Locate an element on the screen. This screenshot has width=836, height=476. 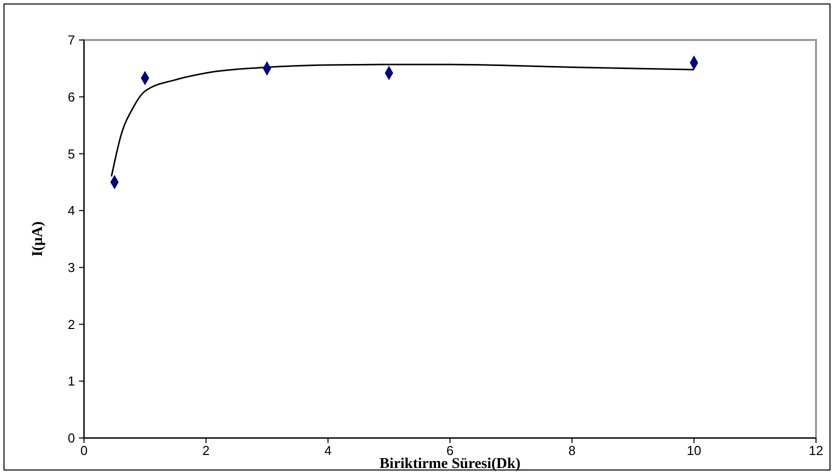
x-axis-title: Biriktirme Süresi(Dk) is located at coordinates (450, 464).